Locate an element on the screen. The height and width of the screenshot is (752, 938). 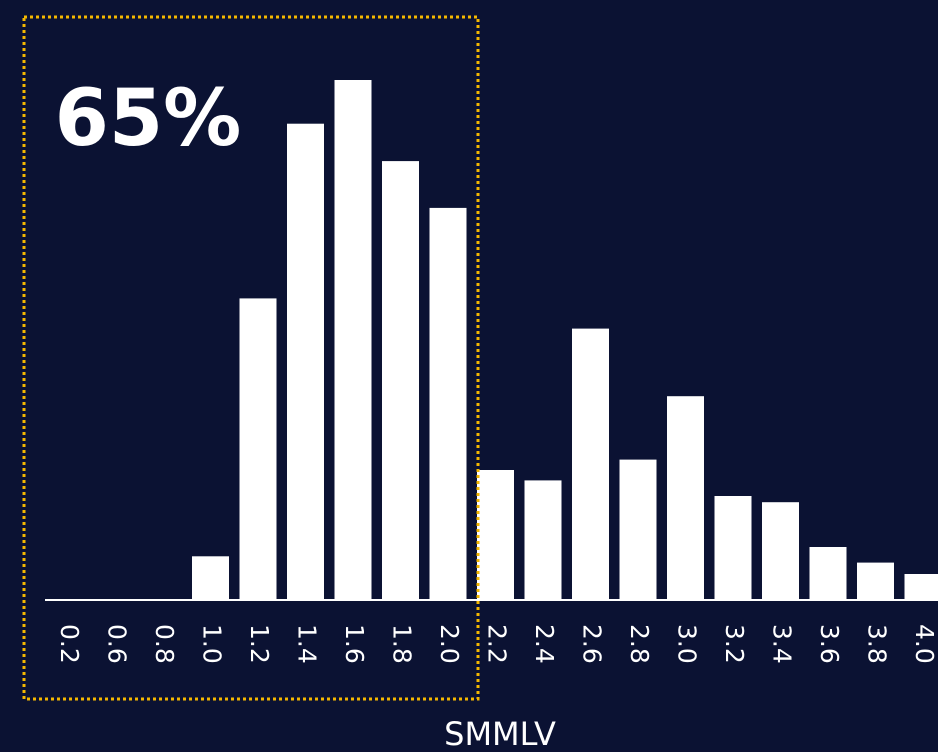
x-tick-label: 2.4 is located at coordinates (544, 644).